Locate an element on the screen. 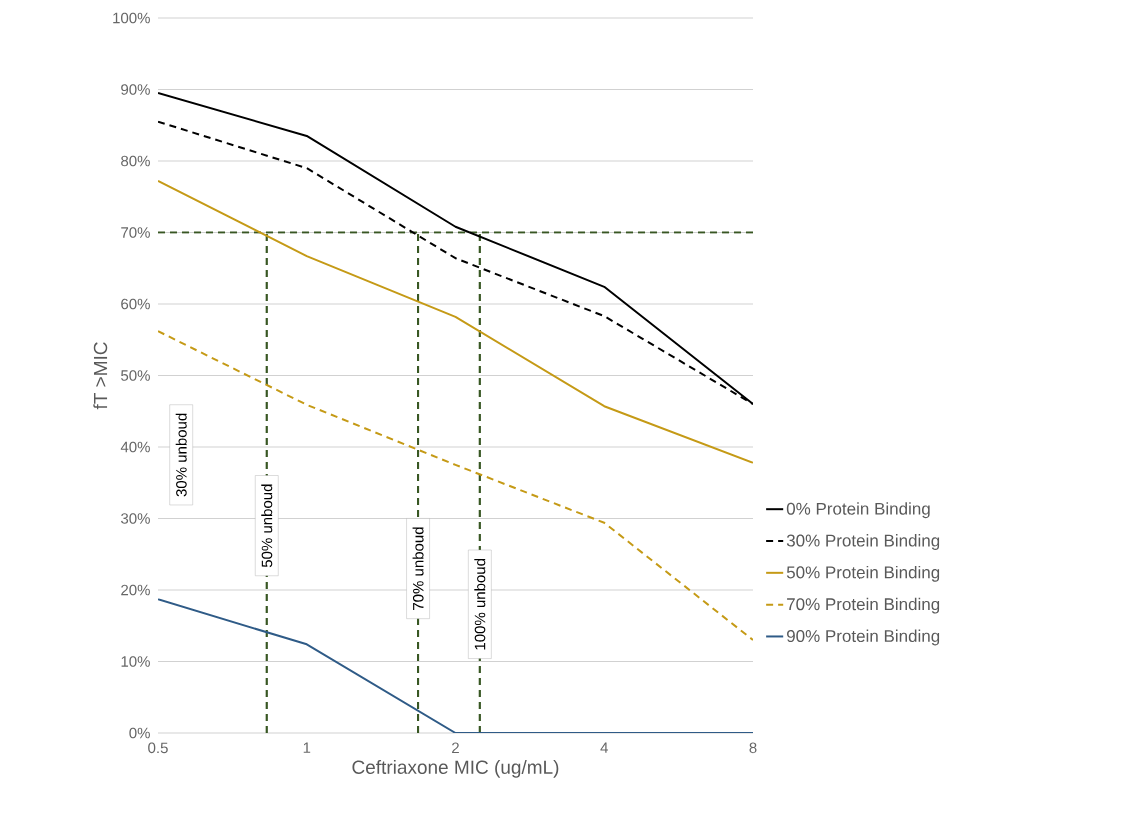 This screenshot has height=826, width=1124. x-tick-label: 1 is located at coordinates (307, 747).